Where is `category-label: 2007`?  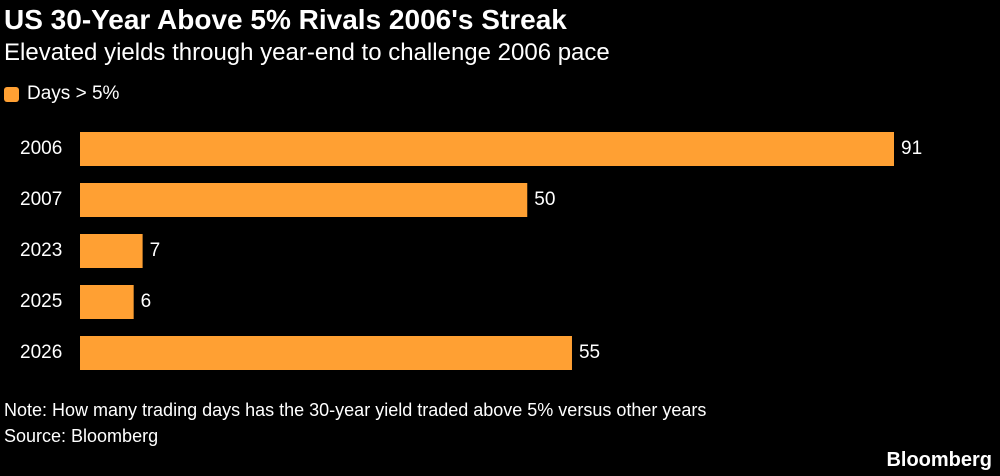
category-label: 2007 is located at coordinates (41, 199).